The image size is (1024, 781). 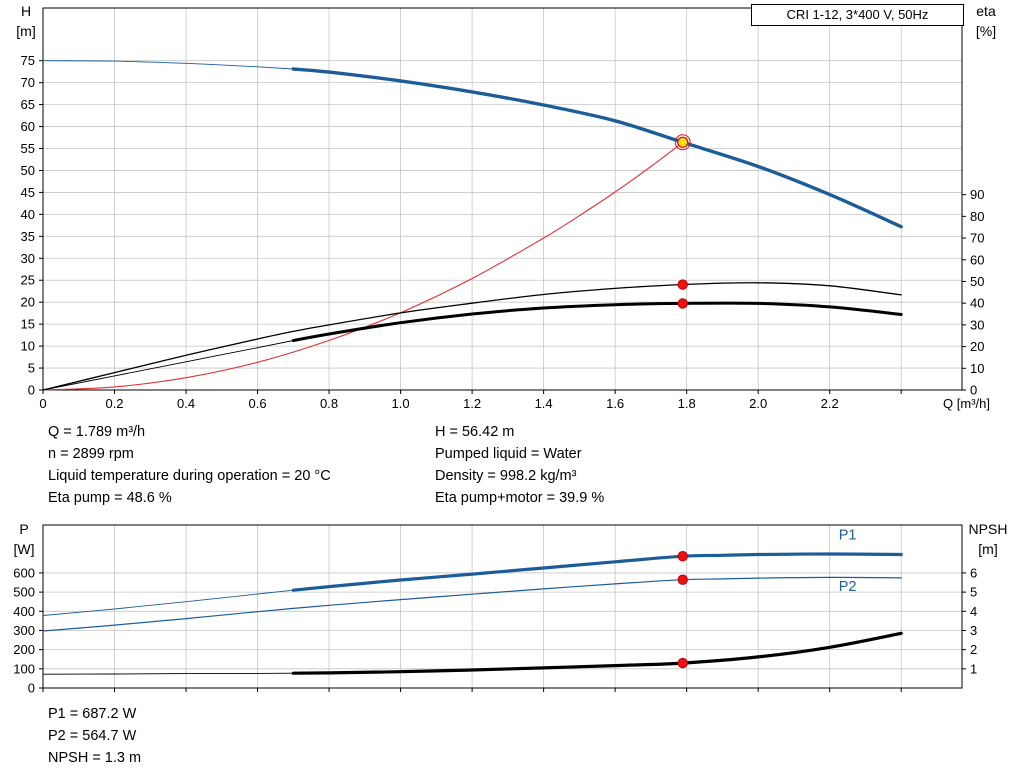 What do you see at coordinates (977, 303) in the screenshot?
I see `right-tick-label: 40` at bounding box center [977, 303].